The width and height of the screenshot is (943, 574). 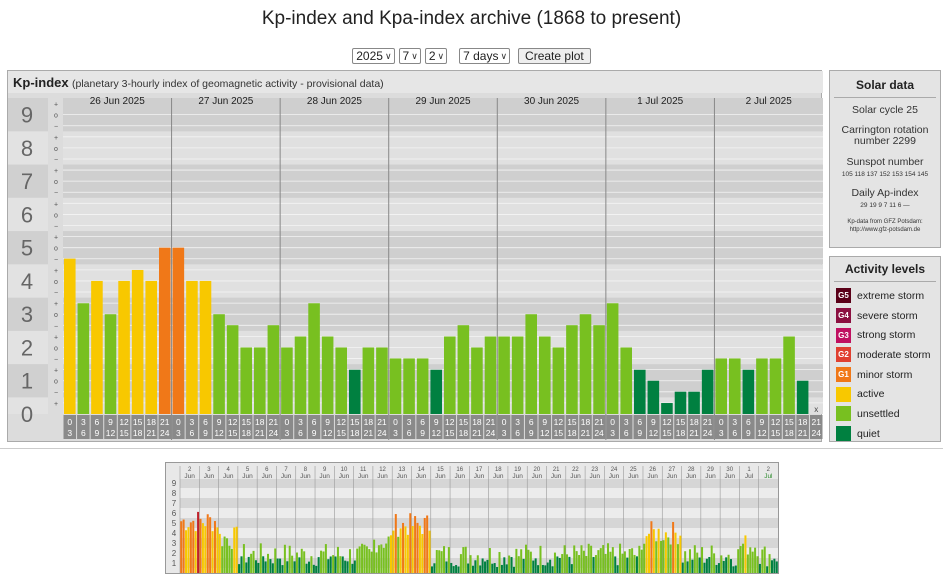 I want to click on hour-end: 6, so click(x=517, y=433).